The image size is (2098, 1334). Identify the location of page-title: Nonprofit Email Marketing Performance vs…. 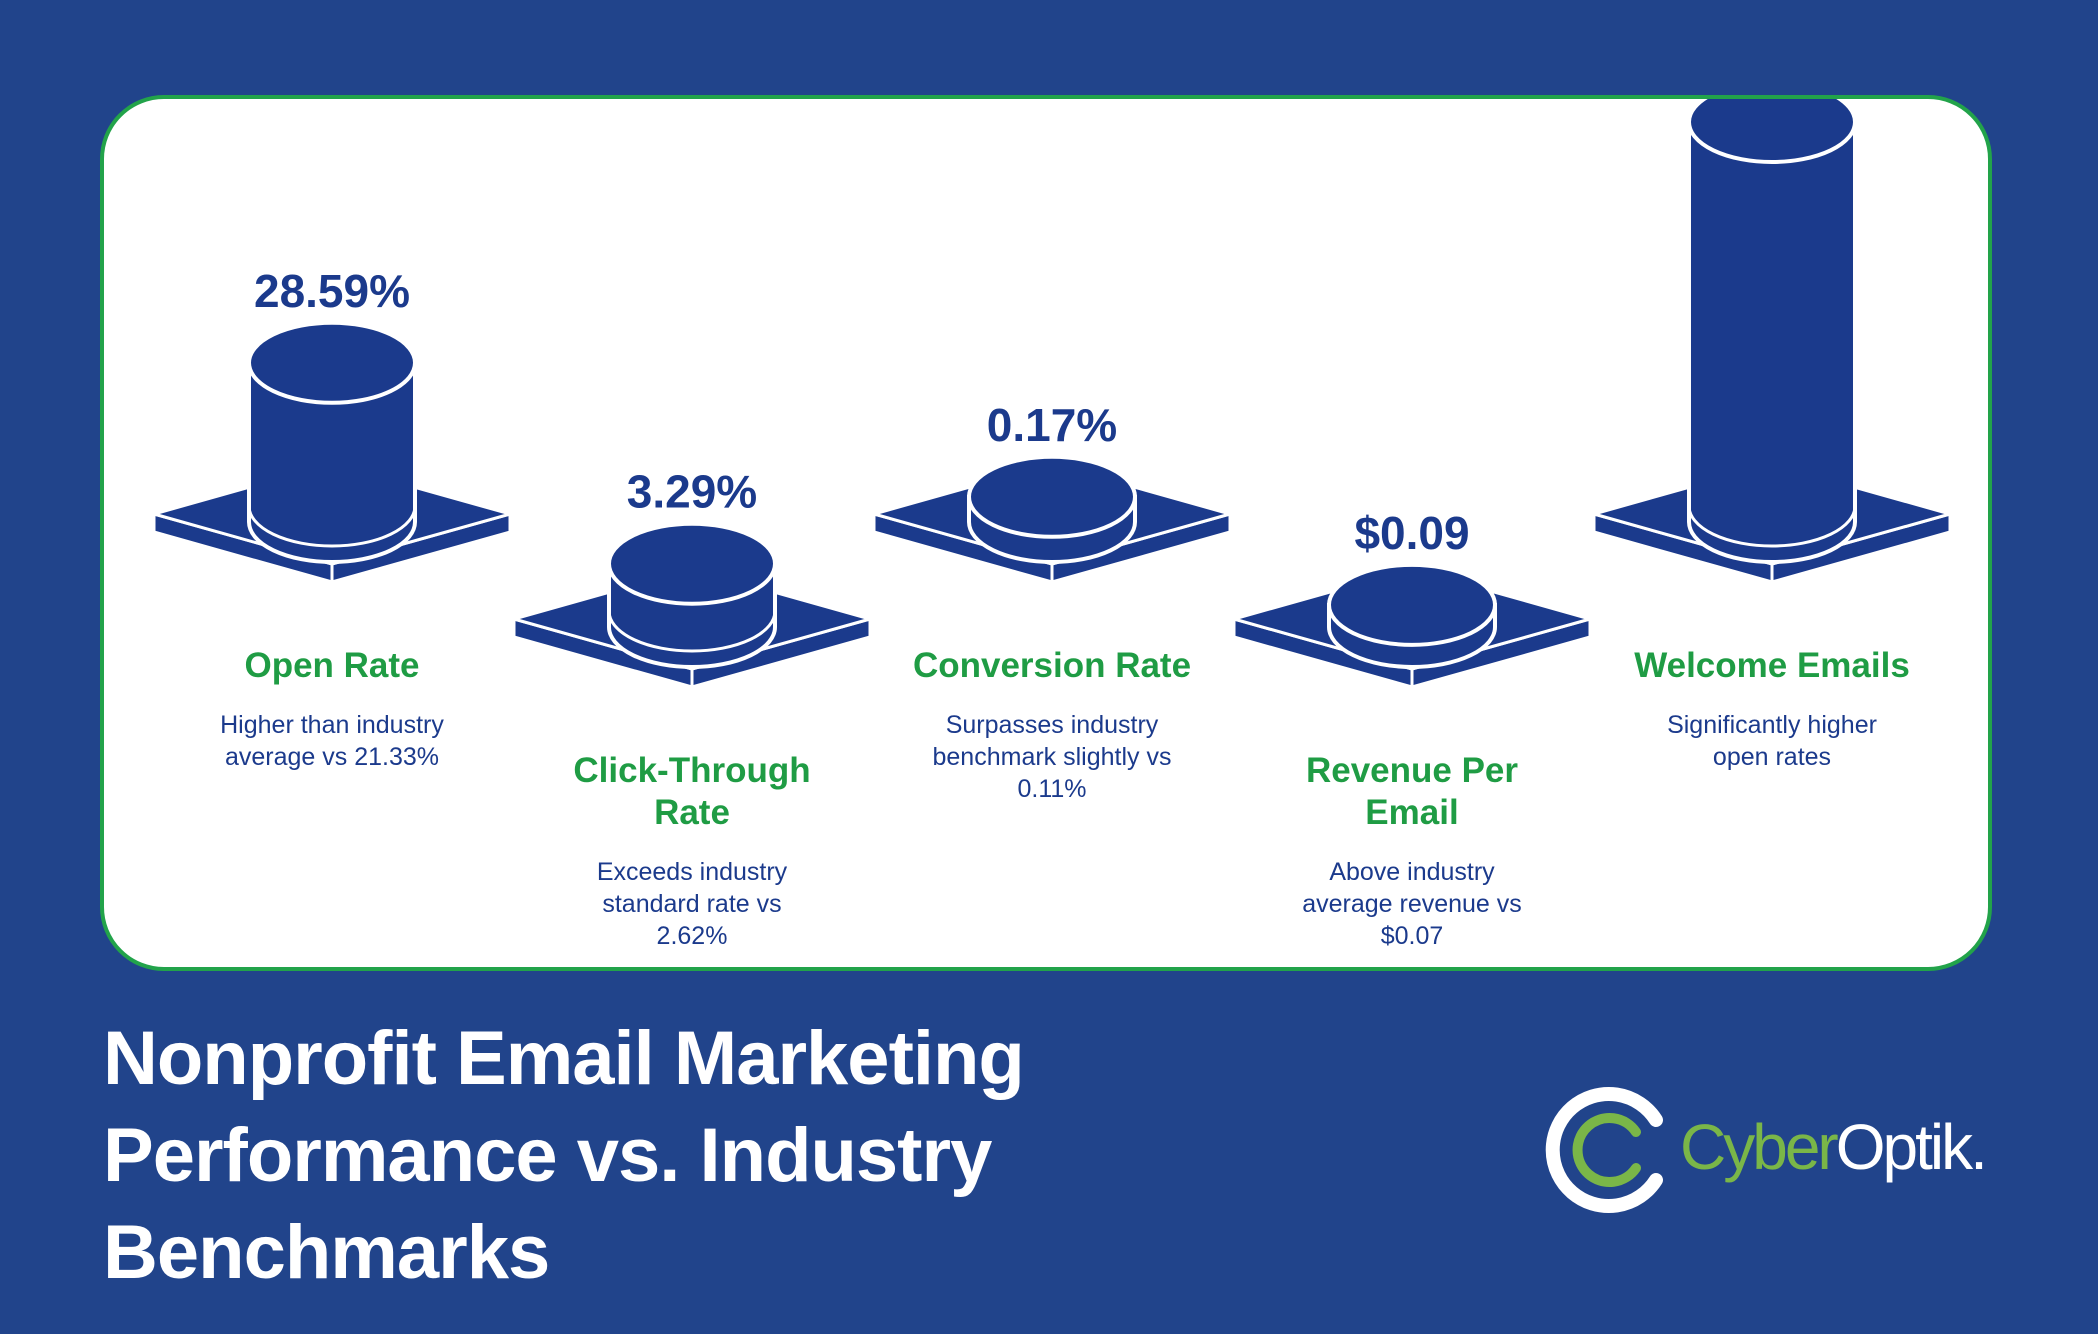
(653, 1155).